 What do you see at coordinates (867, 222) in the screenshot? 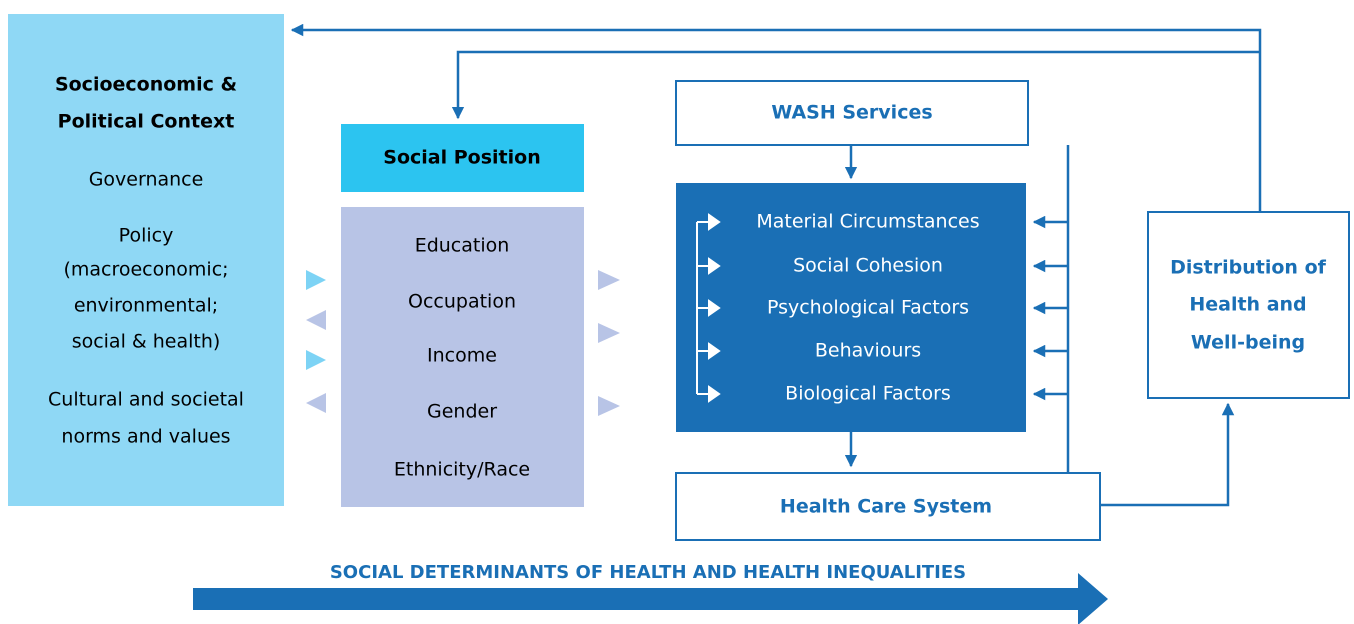
I see `intermediary-item: Material Circumstances` at bounding box center [867, 222].